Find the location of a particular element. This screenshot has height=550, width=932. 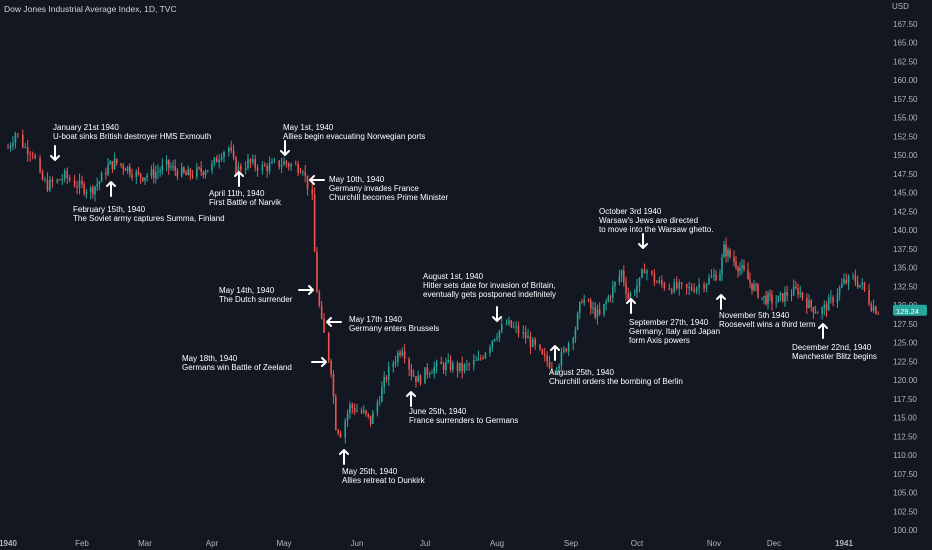

y-tick-label: 167.50 is located at coordinates (905, 24).